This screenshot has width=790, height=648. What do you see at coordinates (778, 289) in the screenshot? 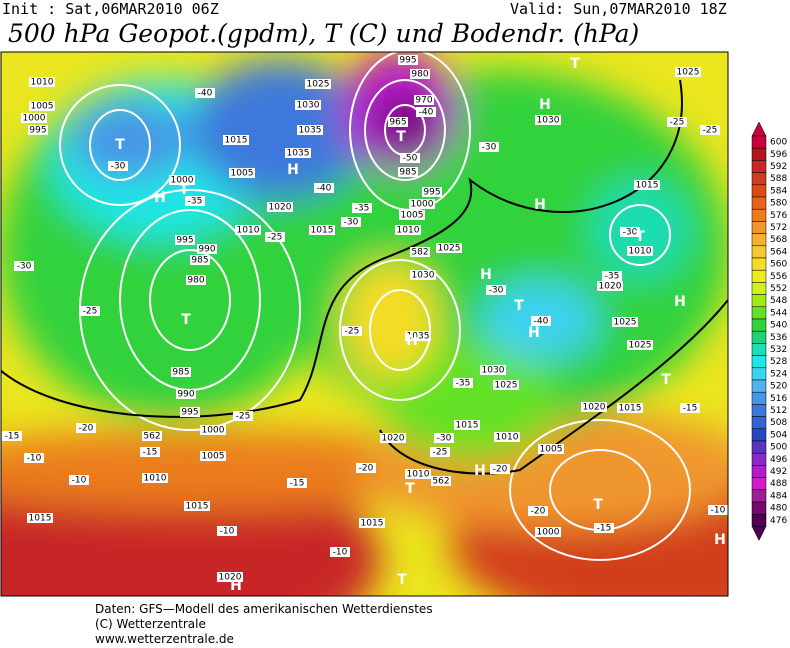
I see `colorbar-label: 552` at bounding box center [778, 289].